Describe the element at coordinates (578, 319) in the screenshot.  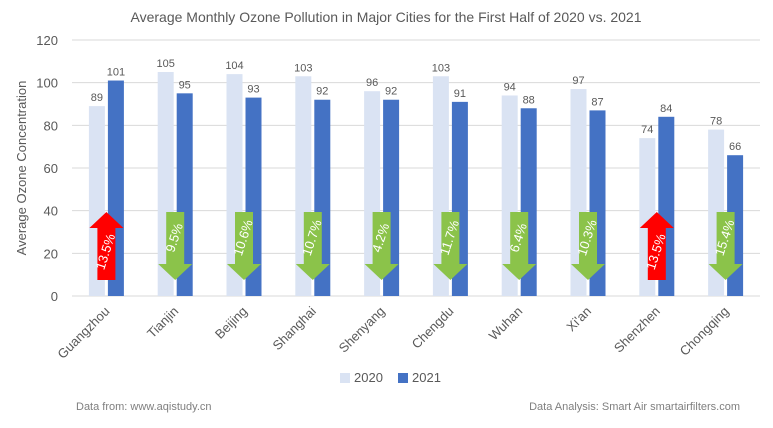
I see `category-label: Xi'an` at that location.